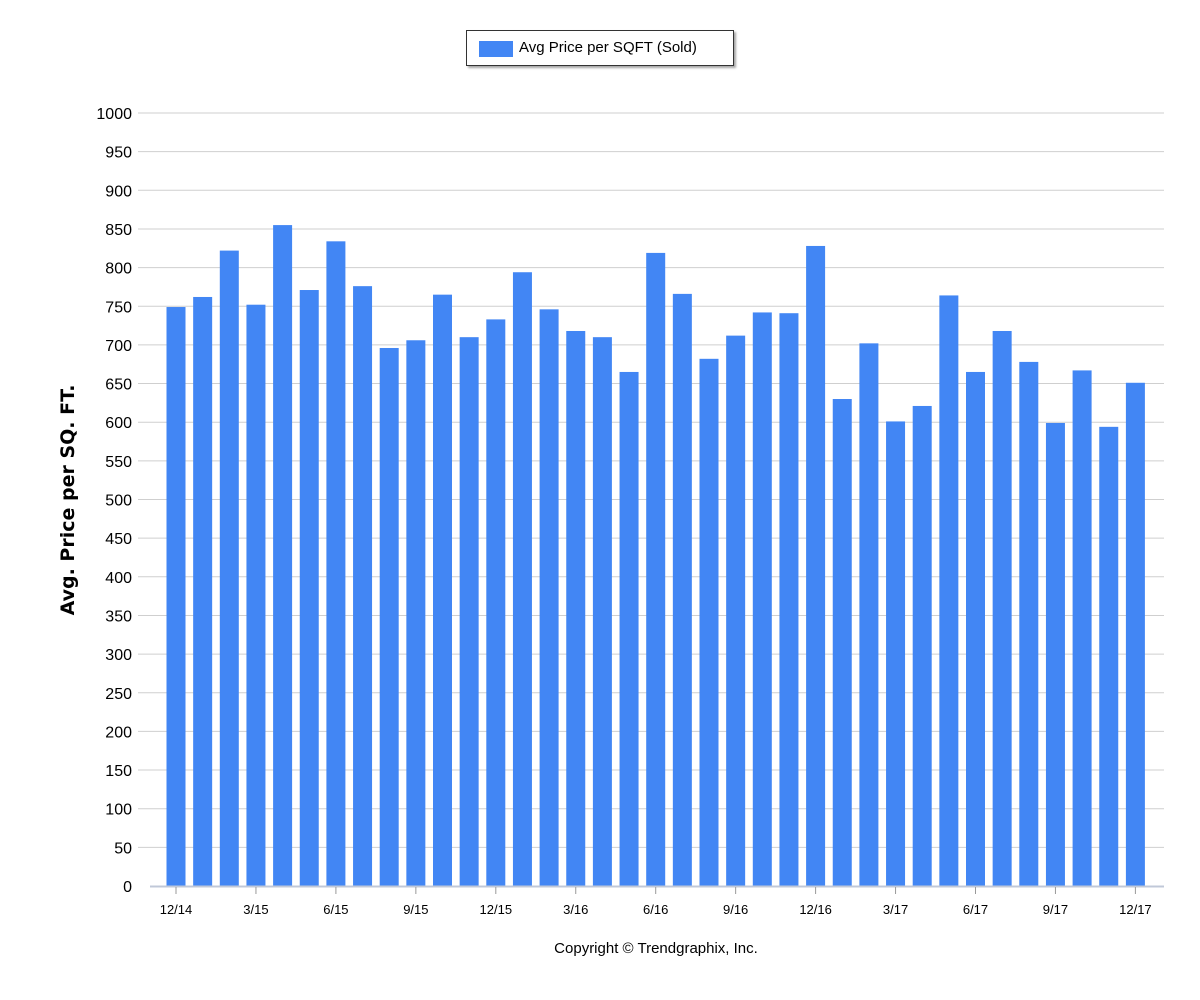  Describe the element at coordinates (118, 771) in the screenshot. I see `y-tick-label: 150` at that location.